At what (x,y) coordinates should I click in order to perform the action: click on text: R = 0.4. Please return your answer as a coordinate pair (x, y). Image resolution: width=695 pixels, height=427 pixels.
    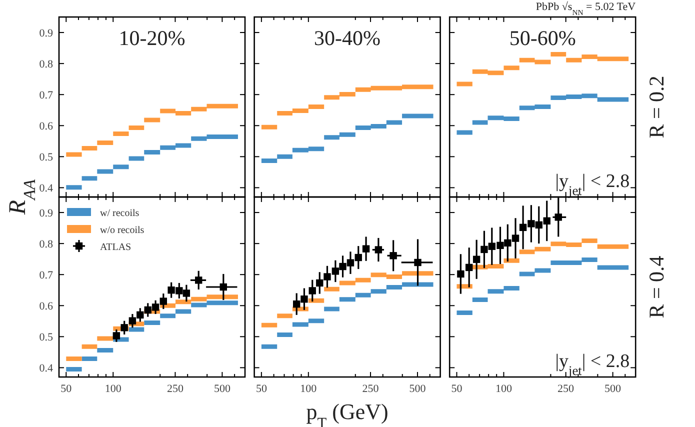
    Looking at the image, I should click on (656, 286).